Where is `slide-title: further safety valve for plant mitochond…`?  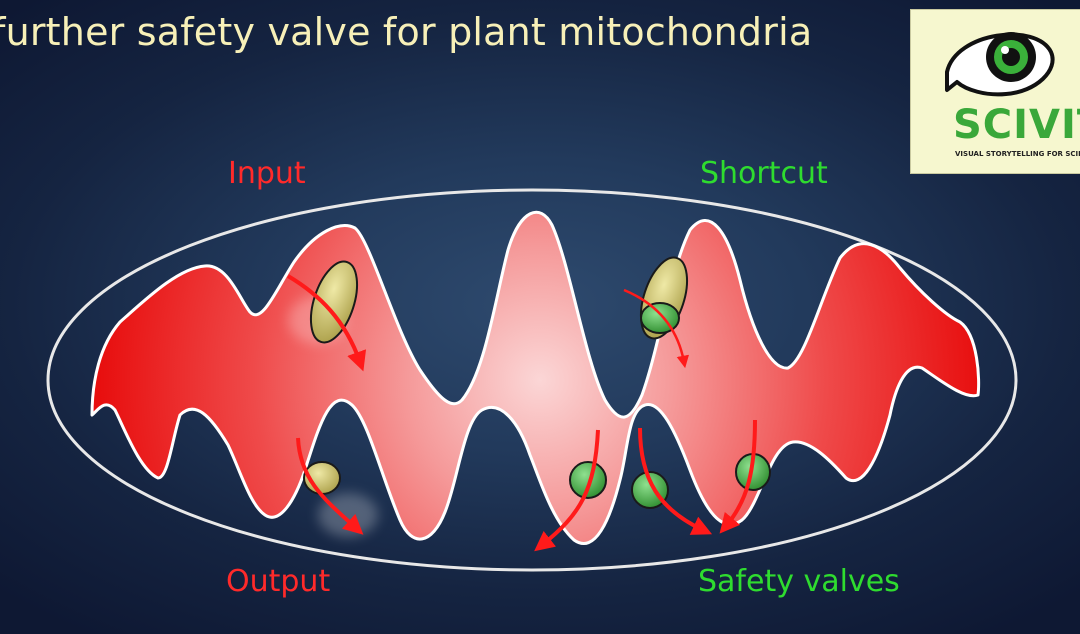
slide-title: further safety valve for plant mitochond… is located at coordinates (406, 32).